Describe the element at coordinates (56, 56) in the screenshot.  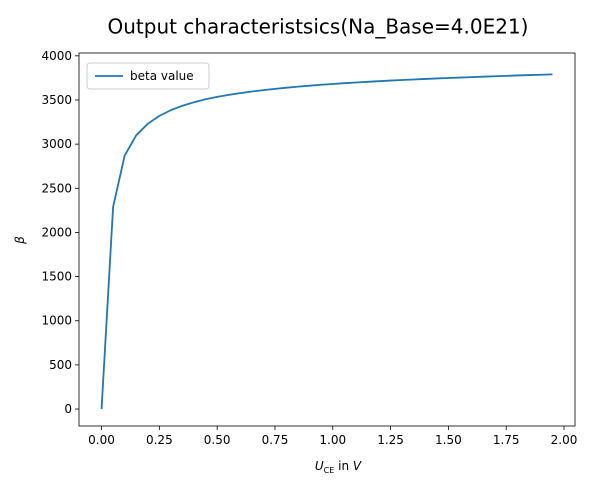
I see `y-tick-label: 4000` at that location.